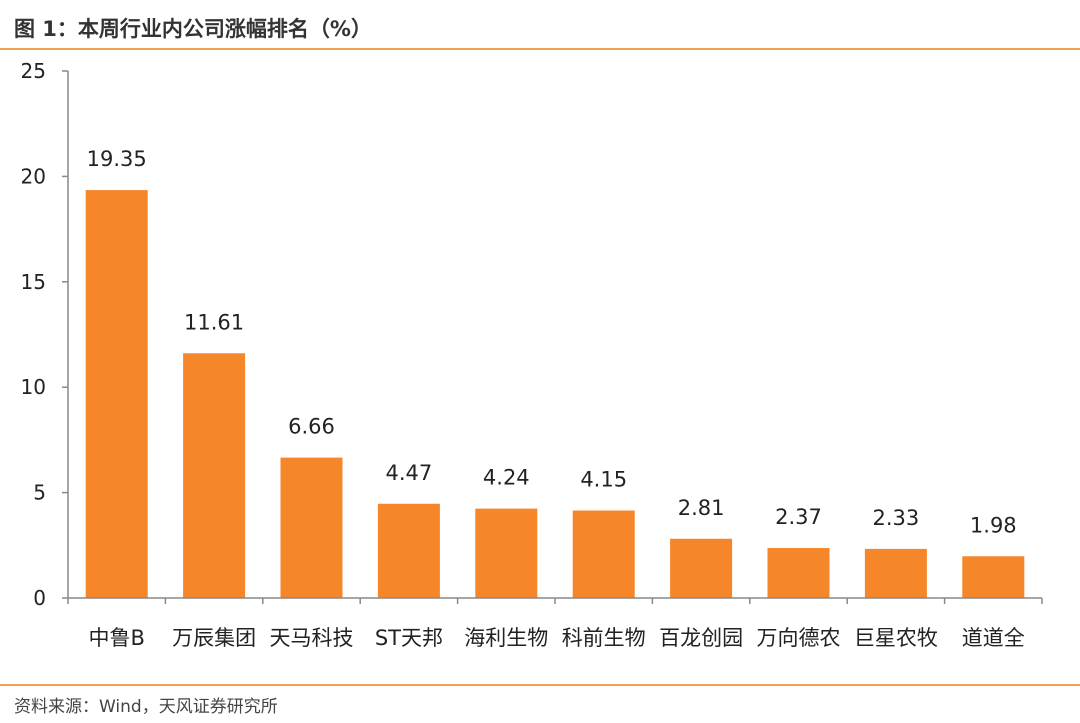 This screenshot has width=1080, height=723. What do you see at coordinates (993, 638) in the screenshot?
I see `category-label: 道道全` at bounding box center [993, 638].